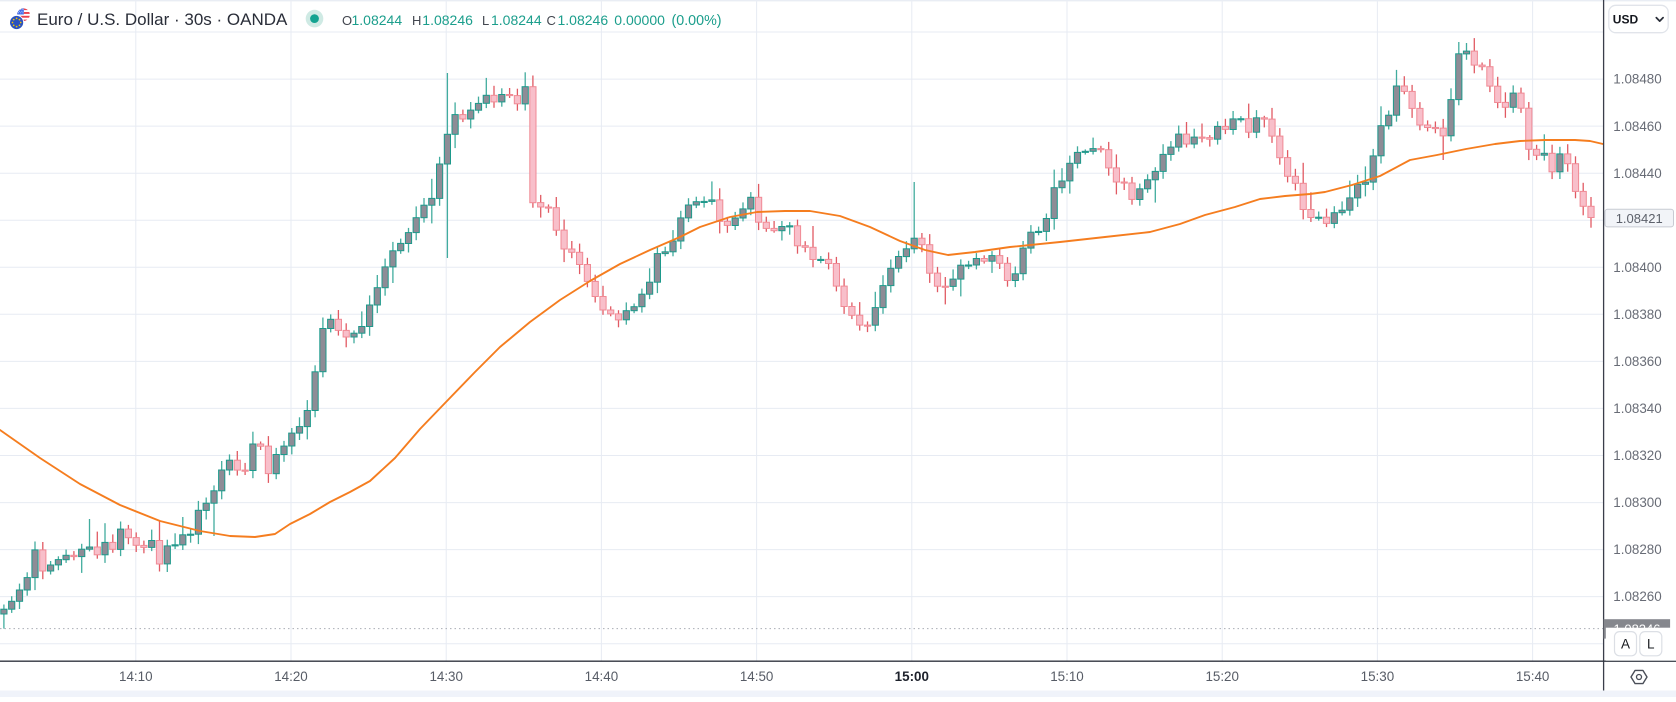 The height and width of the screenshot is (702, 1676). What do you see at coordinates (1637, 173) in the screenshot?
I see `svg-text: 1.08440` at bounding box center [1637, 173].